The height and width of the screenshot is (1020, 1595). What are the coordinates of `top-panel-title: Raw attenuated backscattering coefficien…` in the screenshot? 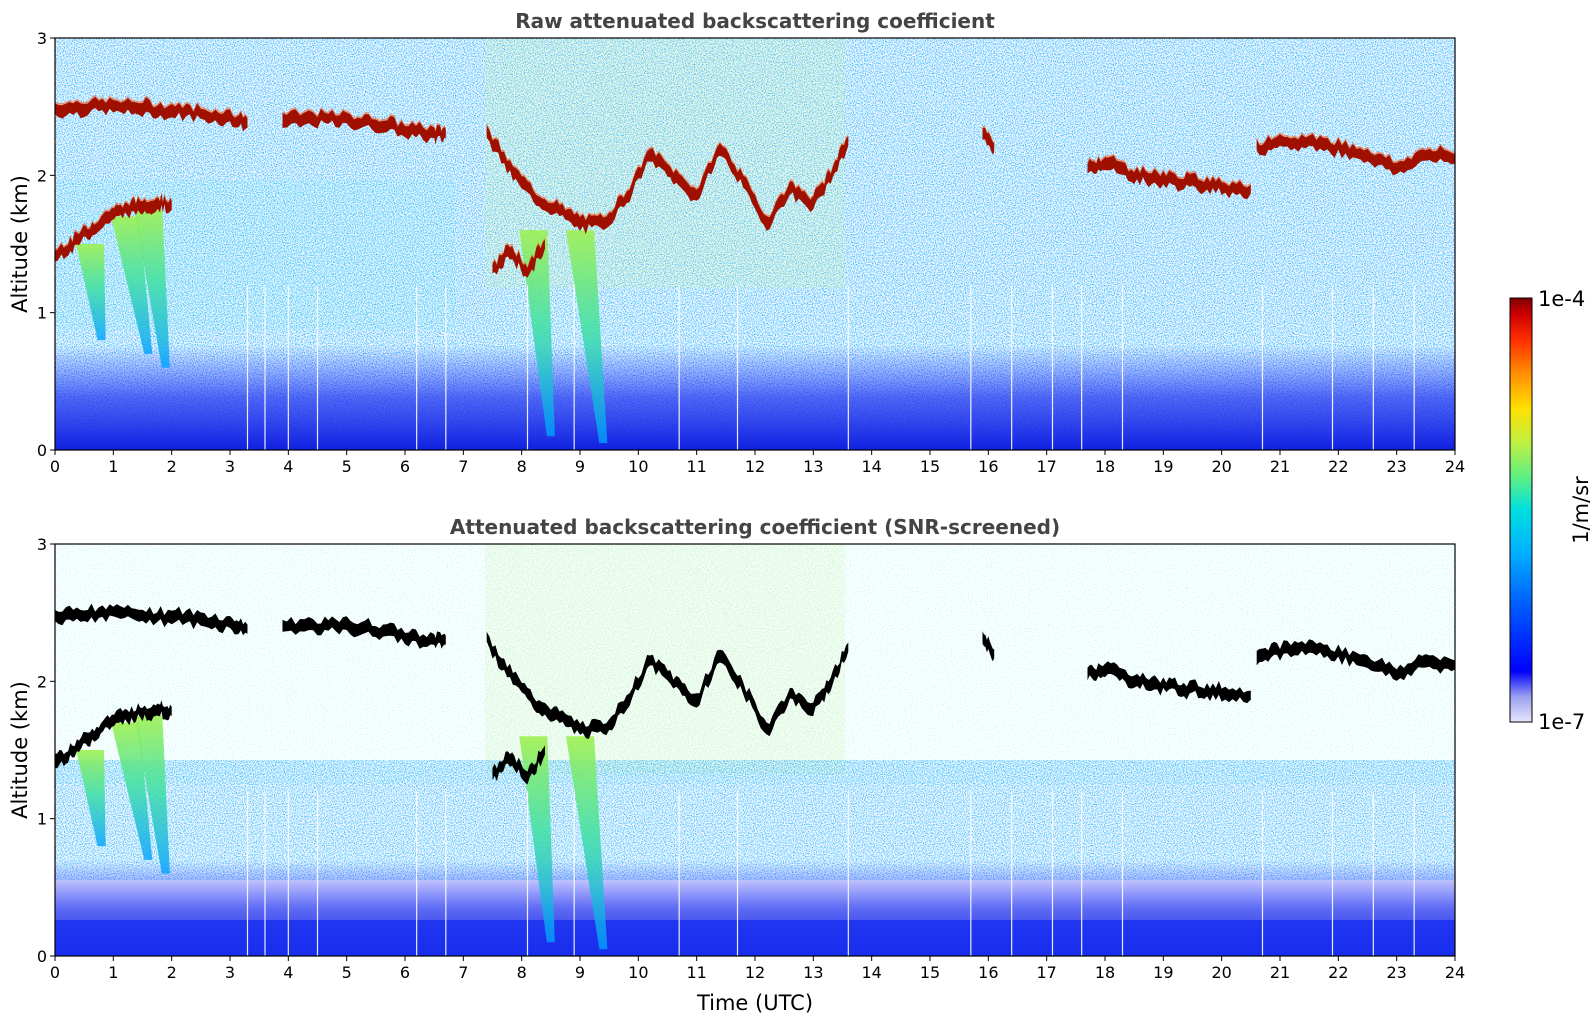 It's located at (755, 21).